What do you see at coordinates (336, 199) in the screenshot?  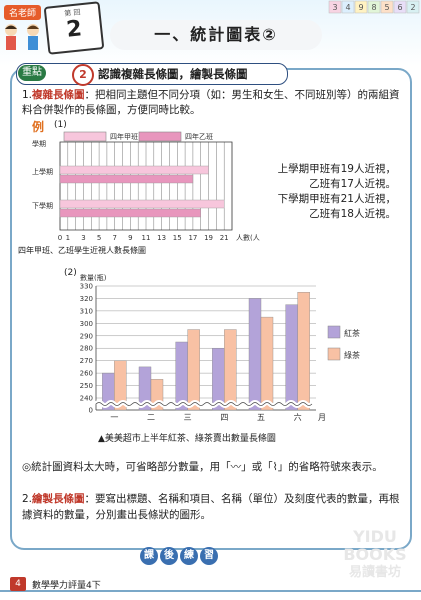 I see `annotation-line: 下學期甲班有21人近視，` at bounding box center [336, 199].